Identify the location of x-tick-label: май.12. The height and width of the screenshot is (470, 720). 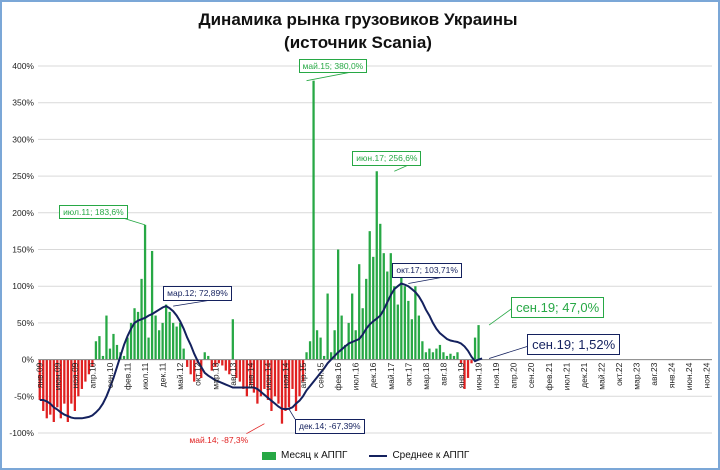
(180, 375).